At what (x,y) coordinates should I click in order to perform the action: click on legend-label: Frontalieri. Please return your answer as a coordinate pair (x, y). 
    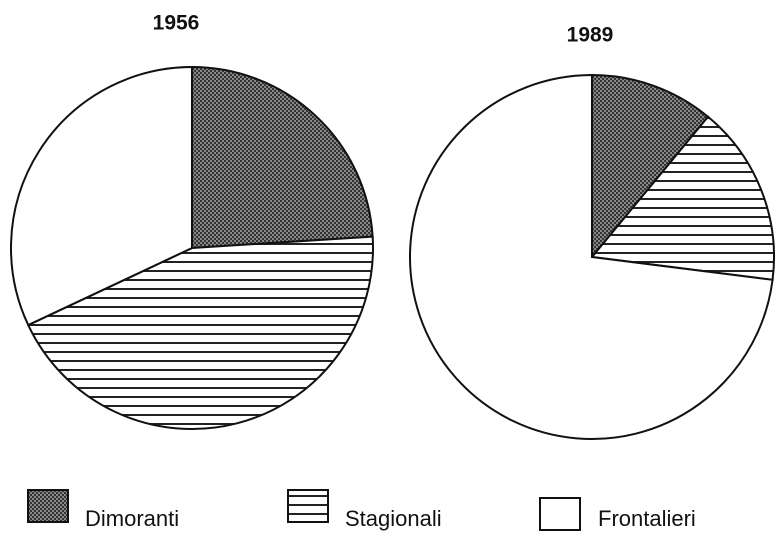
    Looking at the image, I should click on (647, 518).